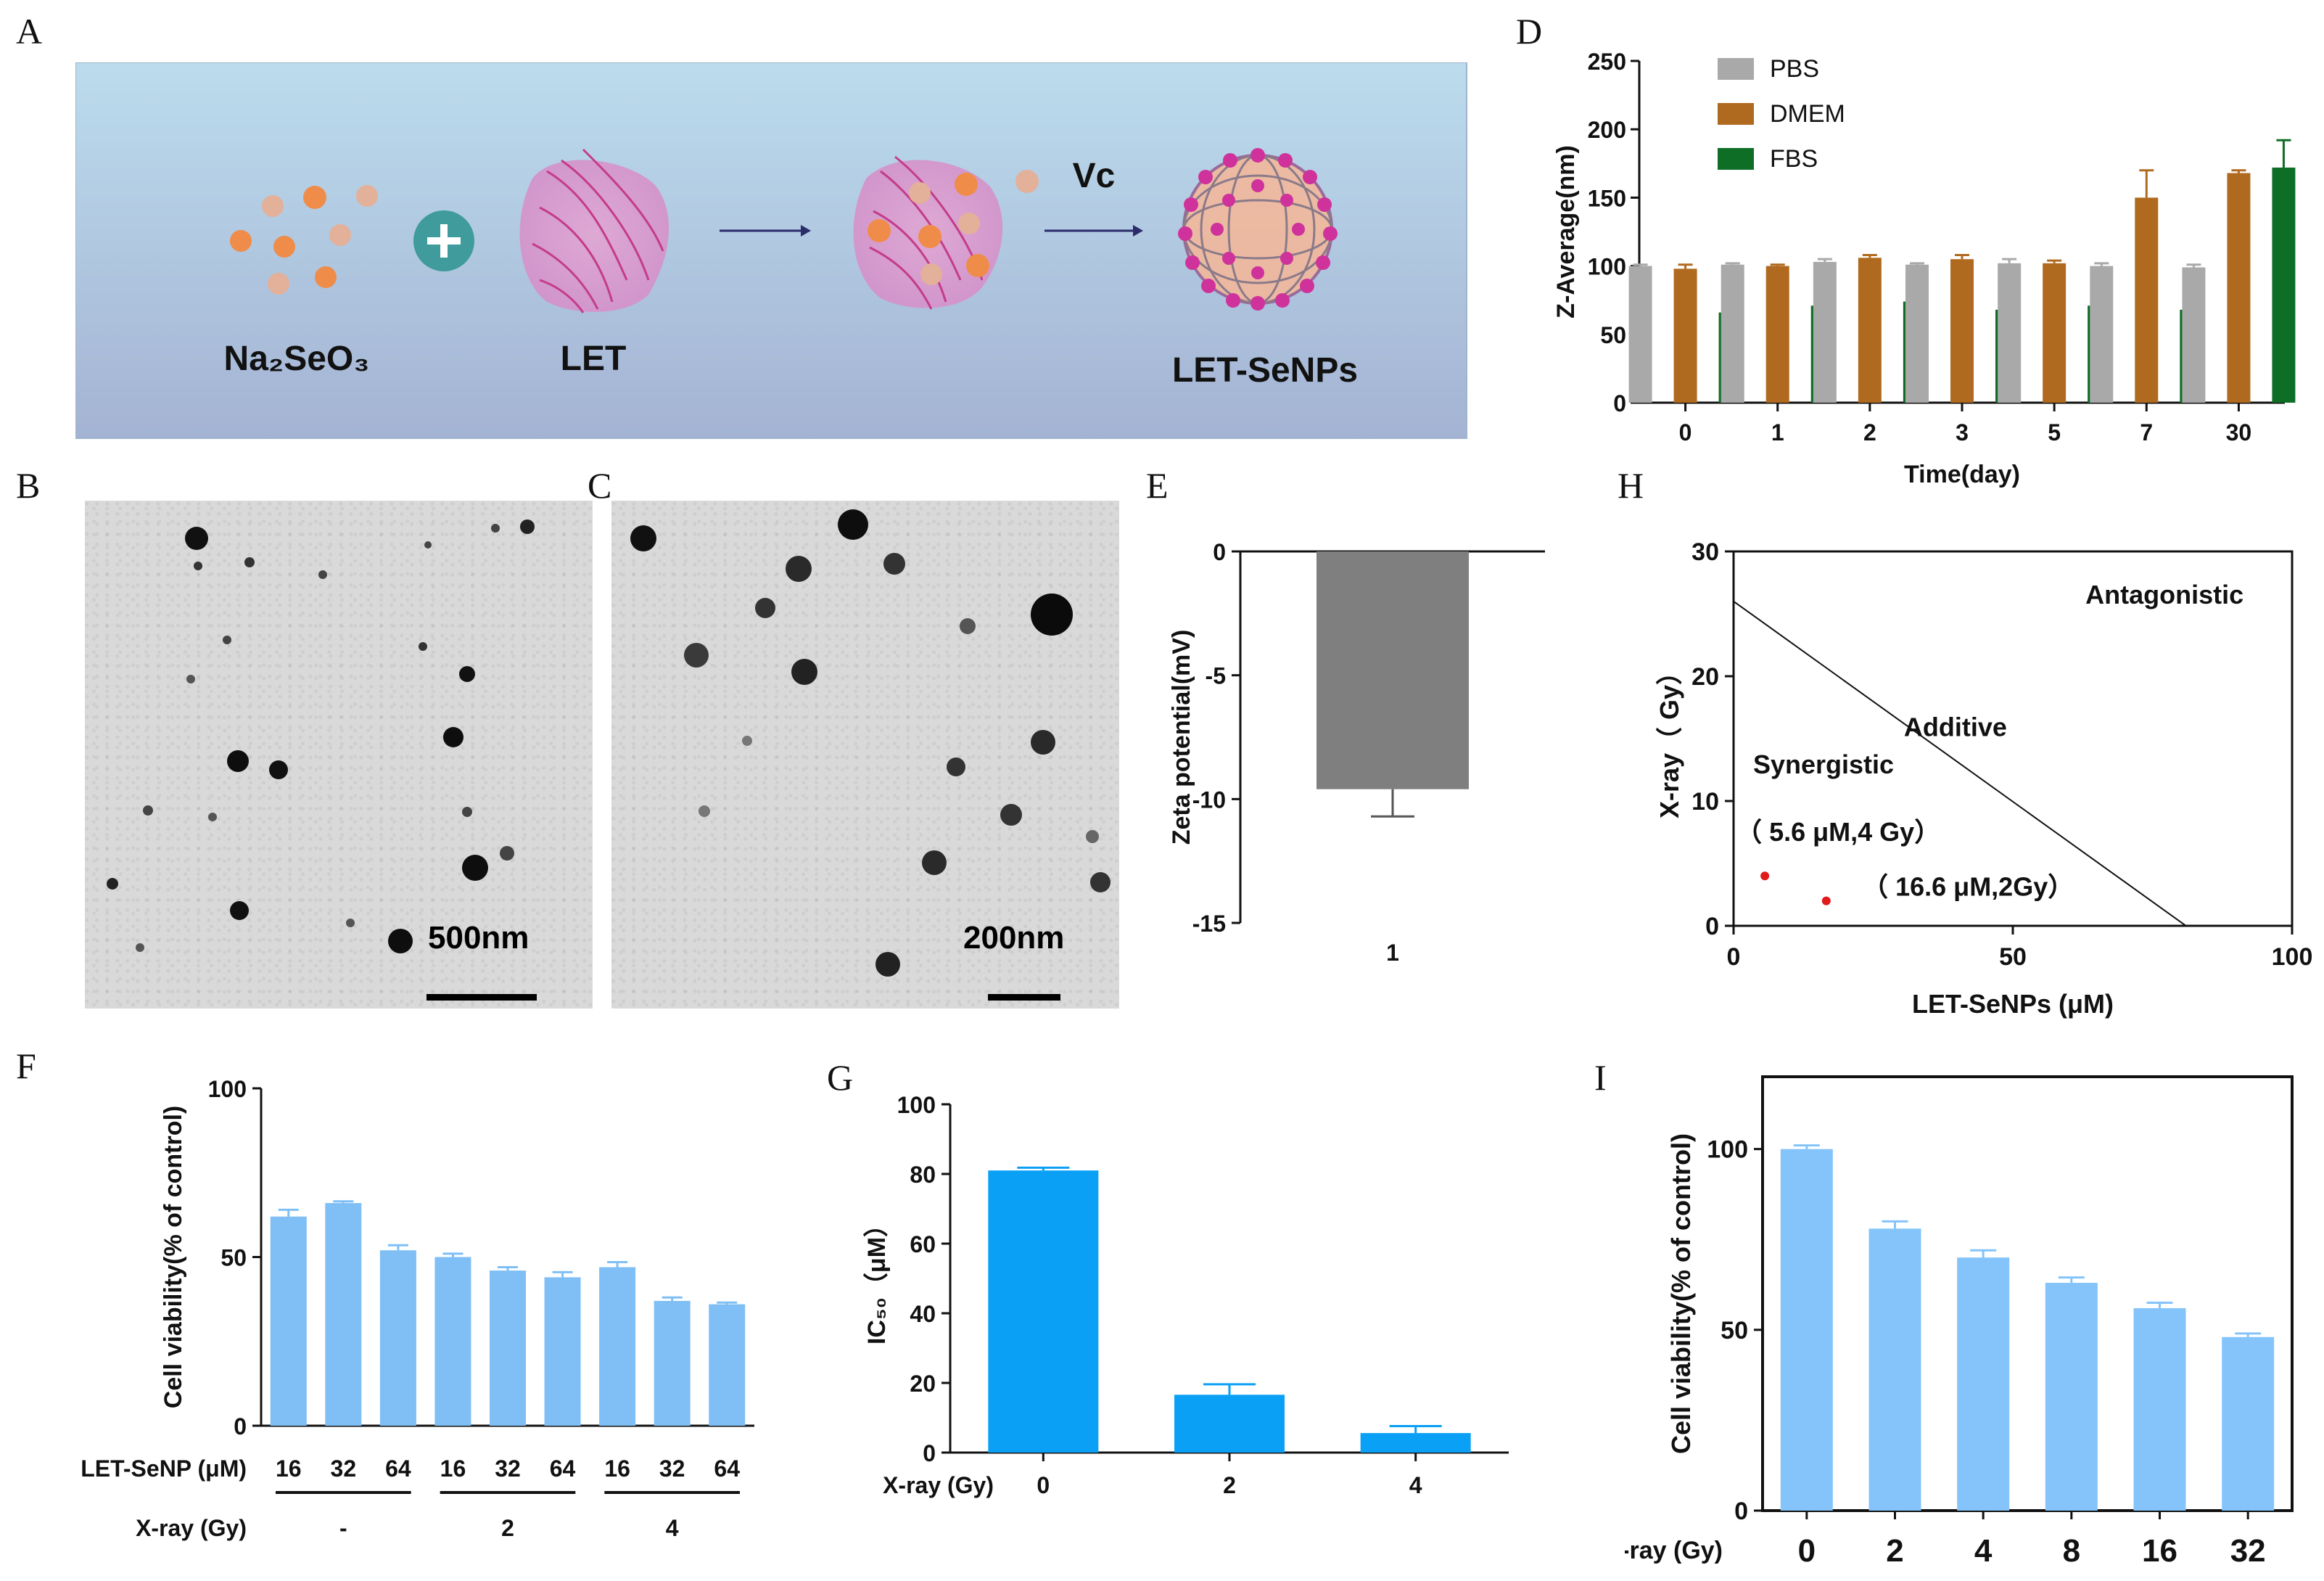  What do you see at coordinates (1734, 1330) in the screenshot?
I see `i-ytick-label: 50` at bounding box center [1734, 1330].